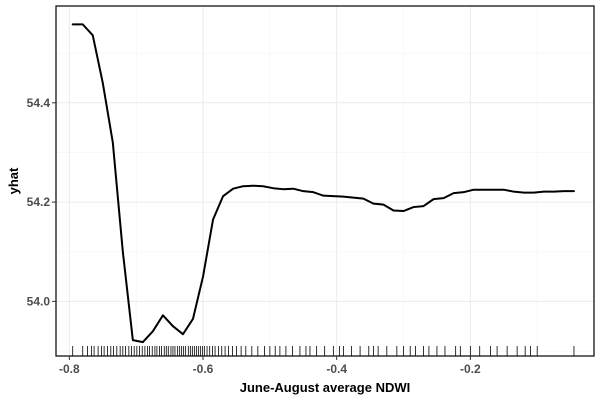 The width and height of the screenshot is (600, 400). I want to click on y-tick-label: 54.2, so click(39, 202).